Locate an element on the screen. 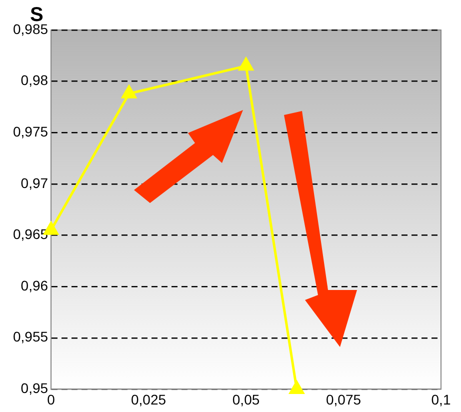  x-tick-label: 0,075 is located at coordinates (344, 399).